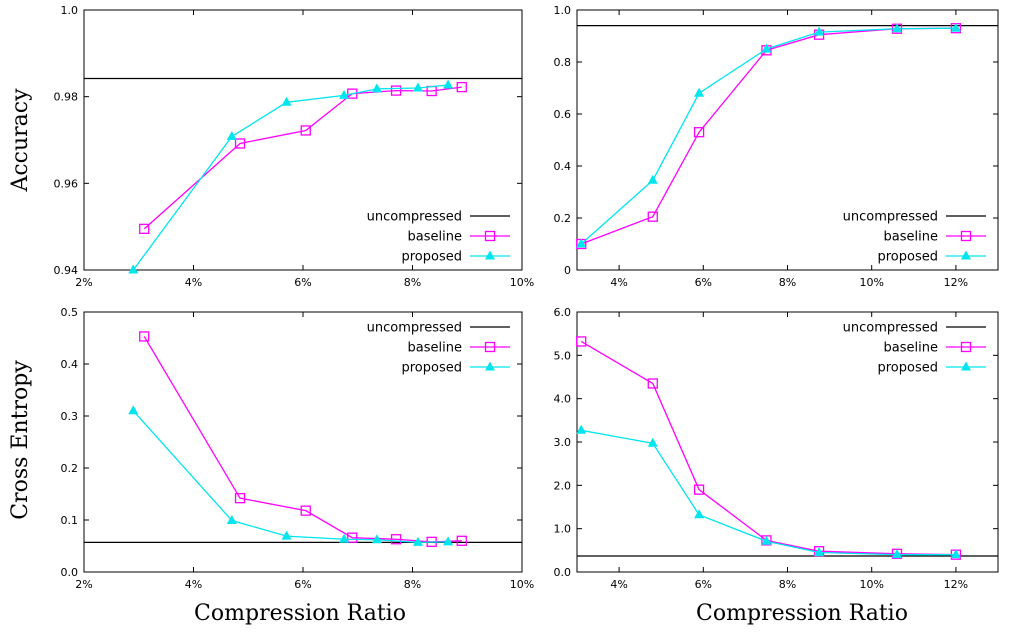 Image resolution: width=1016 pixels, height=632 pixels. What do you see at coordinates (70, 520) in the screenshot?
I see `y-tick-label: 0.1` at bounding box center [70, 520].